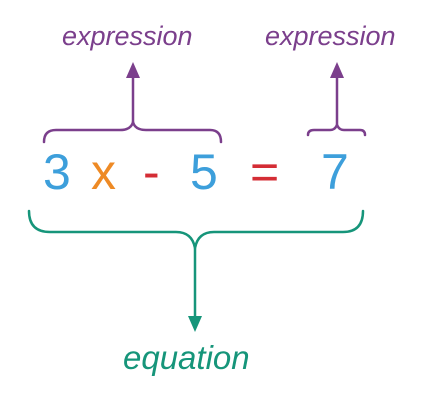  I want to click on variable-token: x, so click(103, 172).